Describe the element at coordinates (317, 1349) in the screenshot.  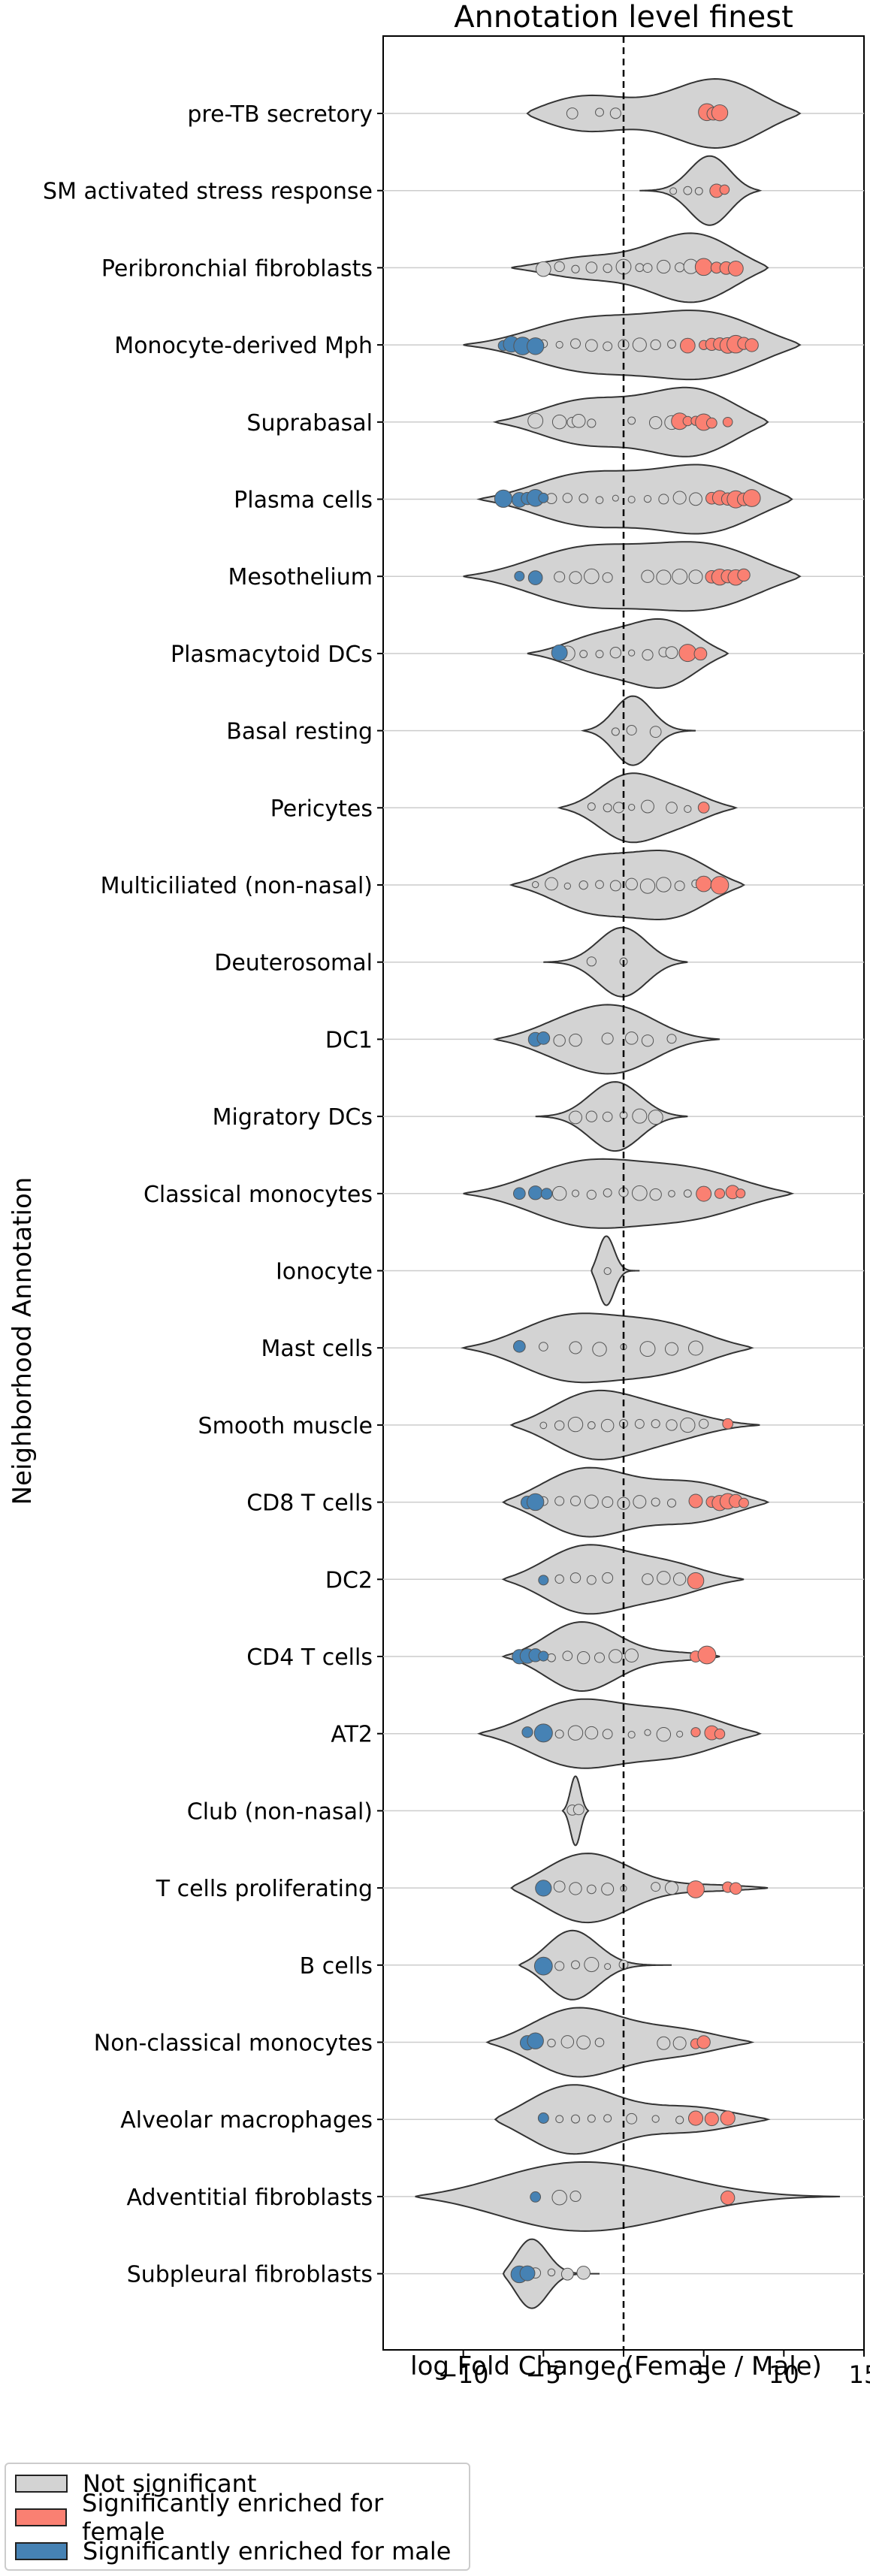
I see `y-tick-label: Mast cells` at that location.